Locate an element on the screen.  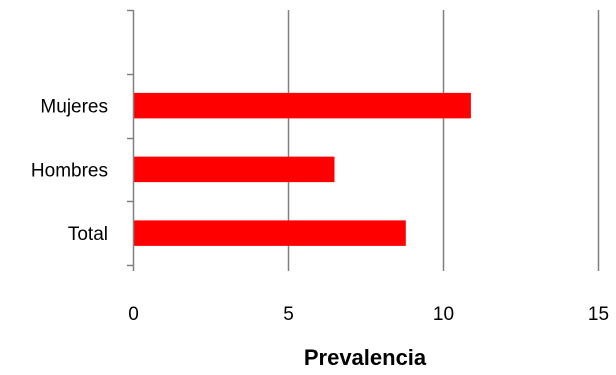
x-axis-title: Prevalencia is located at coordinates (365, 357).